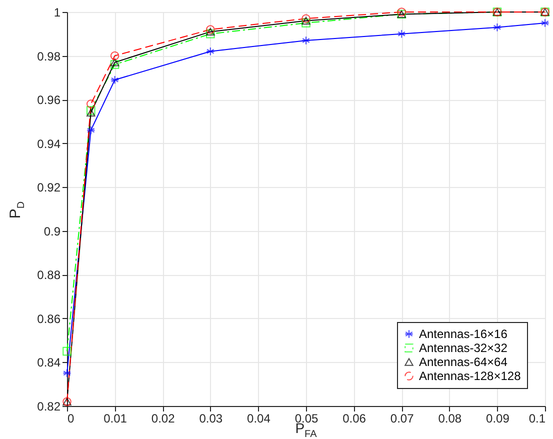 The image size is (553, 439). Describe the element at coordinates (49, 319) in the screenshot. I see `y-tick-label: 0.86` at that location.